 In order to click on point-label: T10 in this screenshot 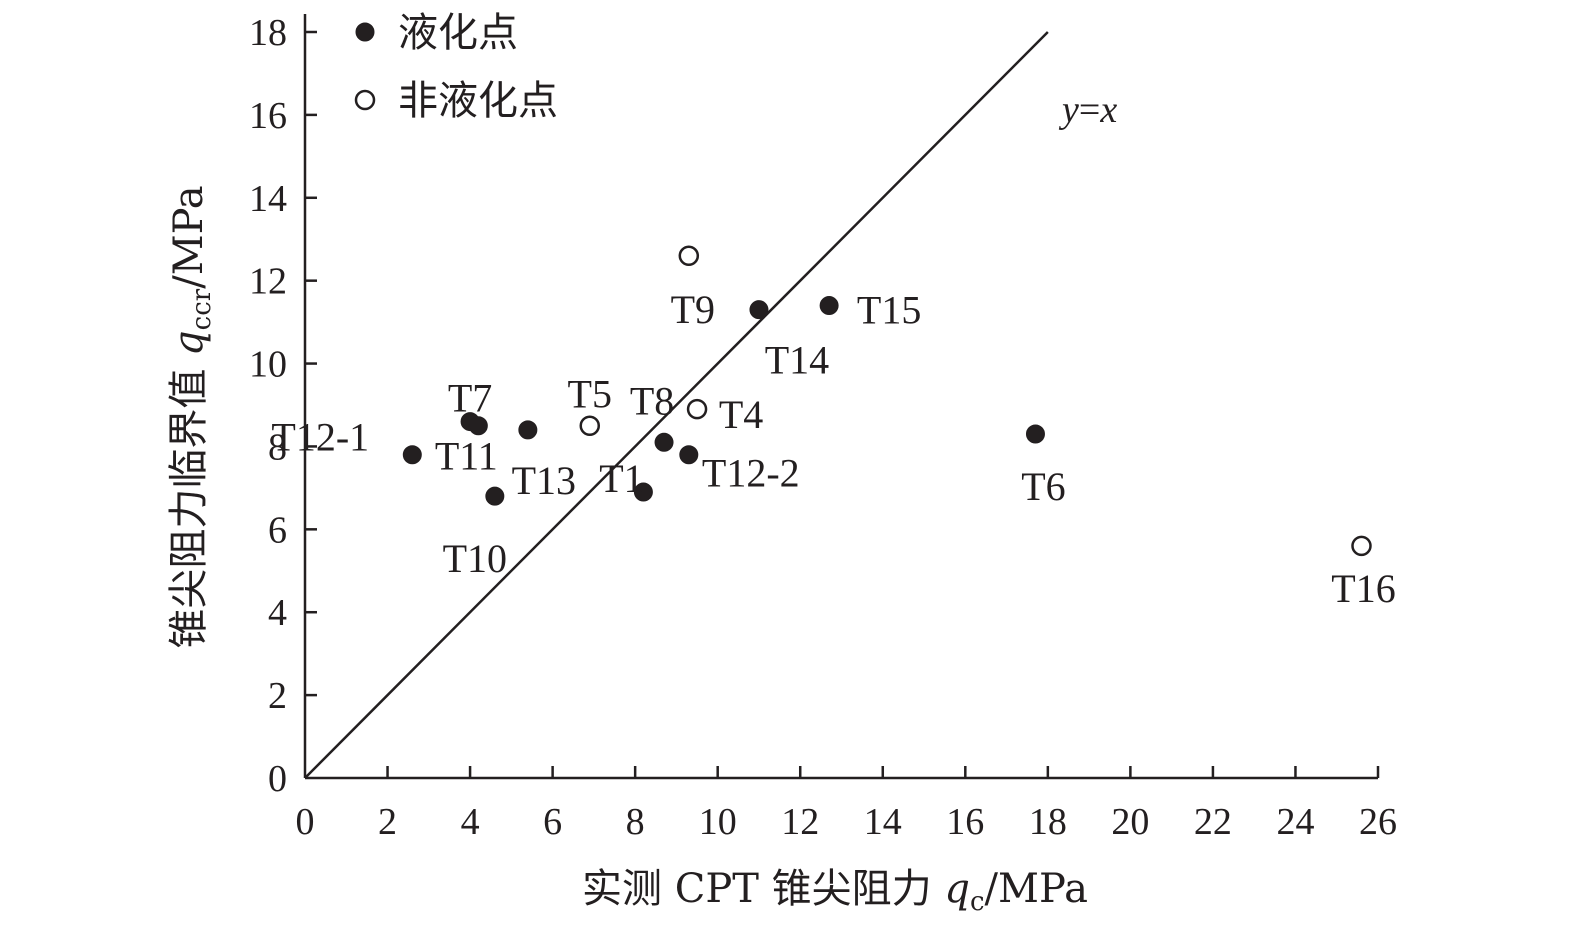, I will do `click(475, 558)`.